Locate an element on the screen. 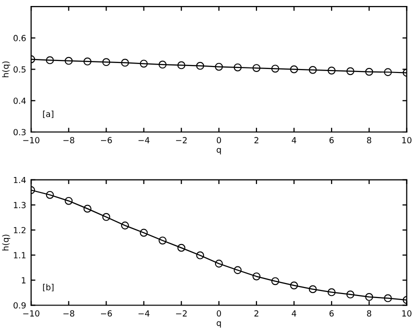 The width and height of the screenshot is (415, 330). y-tick-label: 1 is located at coordinates (24, 280).